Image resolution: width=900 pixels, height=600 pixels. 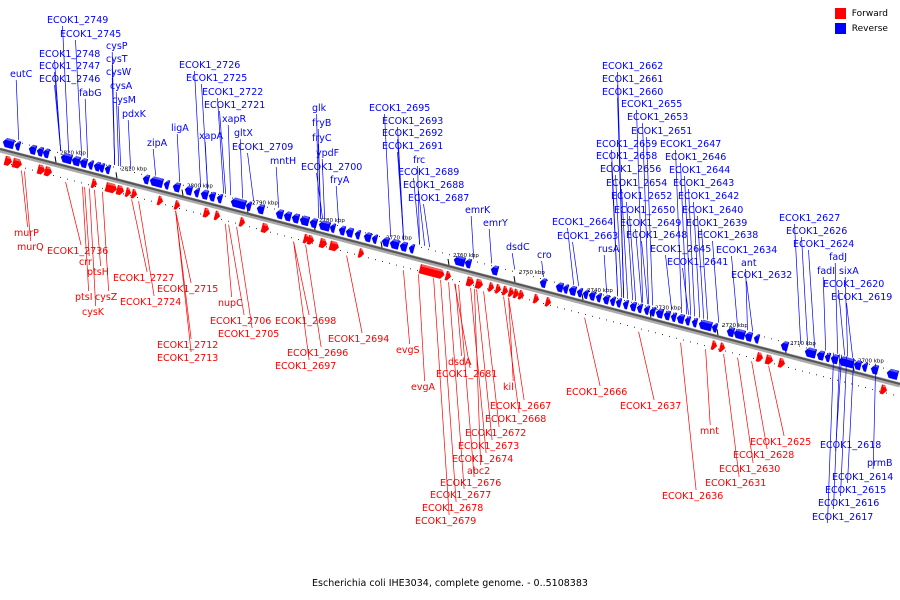 I want to click on reverse-gene-label: ECOK1_2654, so click(x=636, y=183).